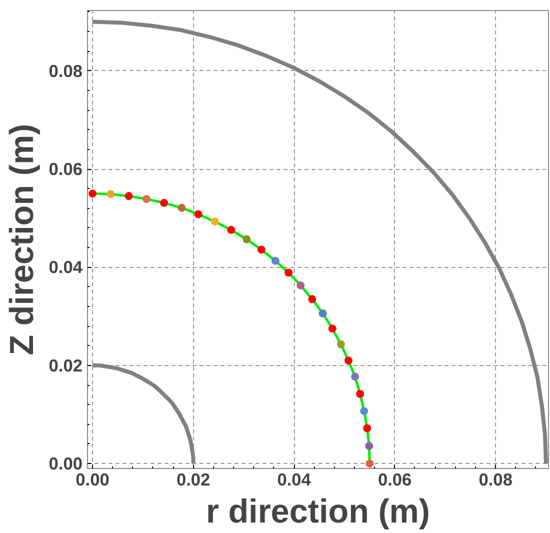 Image resolution: width=550 pixels, height=533 pixels. I want to click on y-tick-label: 0.06, so click(65, 169).